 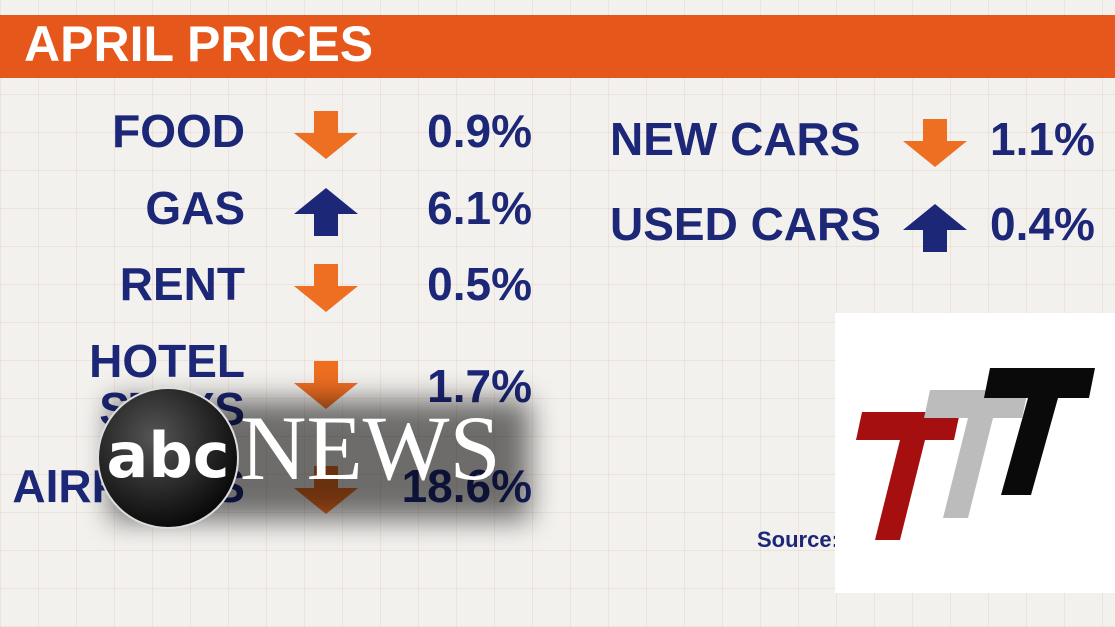 What do you see at coordinates (735, 139) in the screenshot?
I see `item-label: NEW CARS` at bounding box center [735, 139].